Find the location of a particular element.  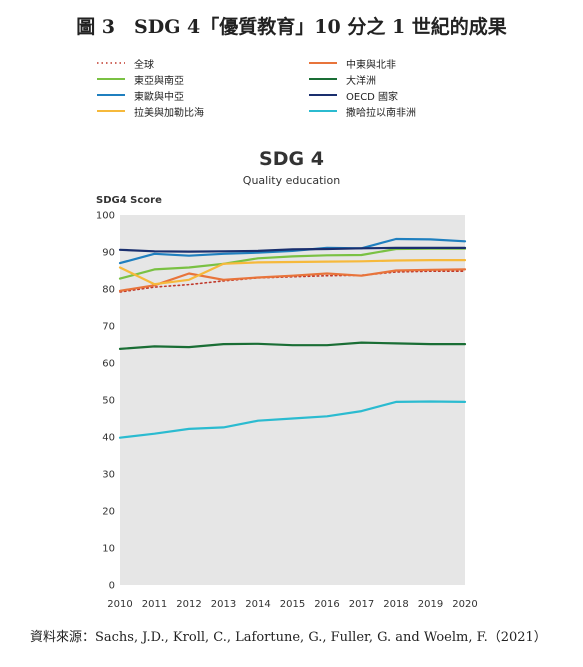

legend-label: 拉美與加勒比海 is located at coordinates (169, 113).